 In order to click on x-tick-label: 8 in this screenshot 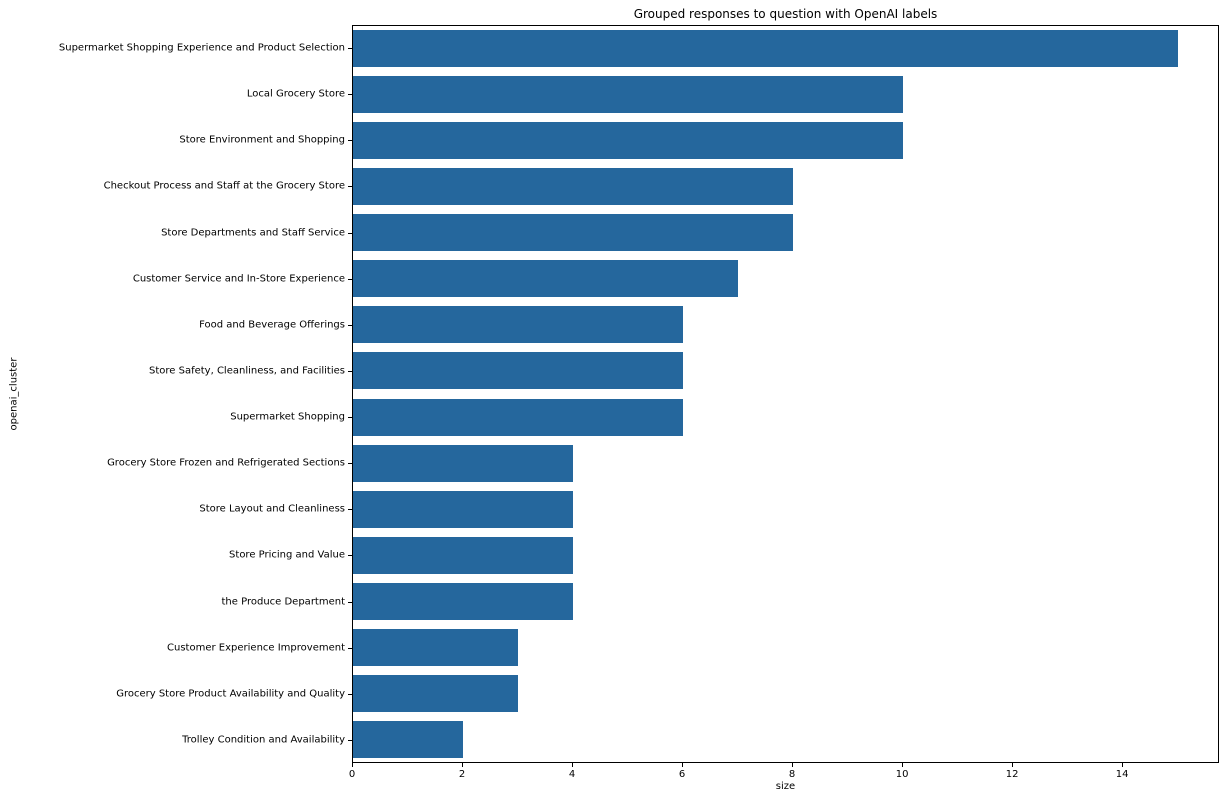, I will do `click(792, 774)`.